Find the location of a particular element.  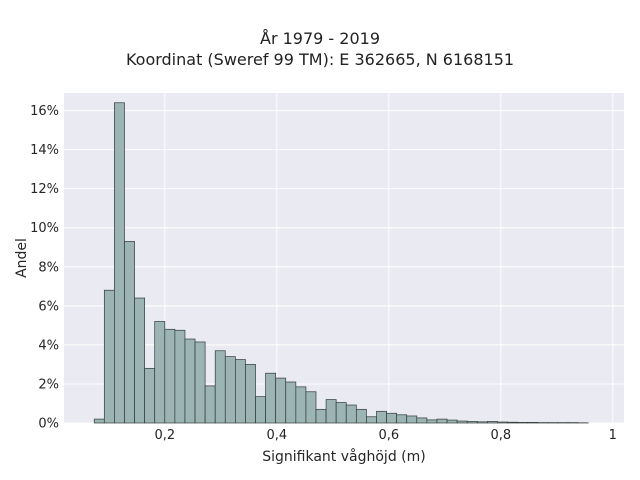

y-tick-label: 2% is located at coordinates (48, 384).